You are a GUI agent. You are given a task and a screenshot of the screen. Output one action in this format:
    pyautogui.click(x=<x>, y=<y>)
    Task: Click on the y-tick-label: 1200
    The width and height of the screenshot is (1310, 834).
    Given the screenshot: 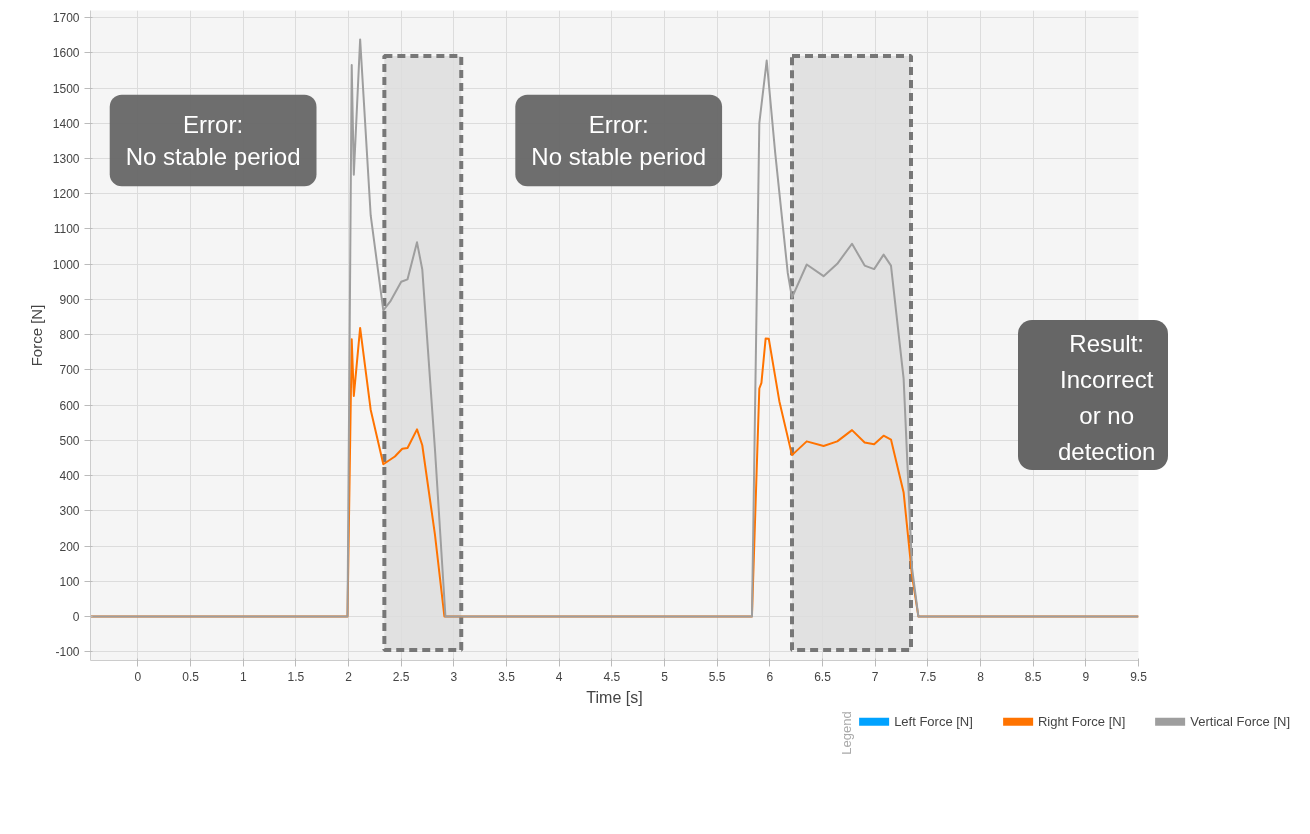 What is the action you would take?
    pyautogui.click(x=66, y=194)
    